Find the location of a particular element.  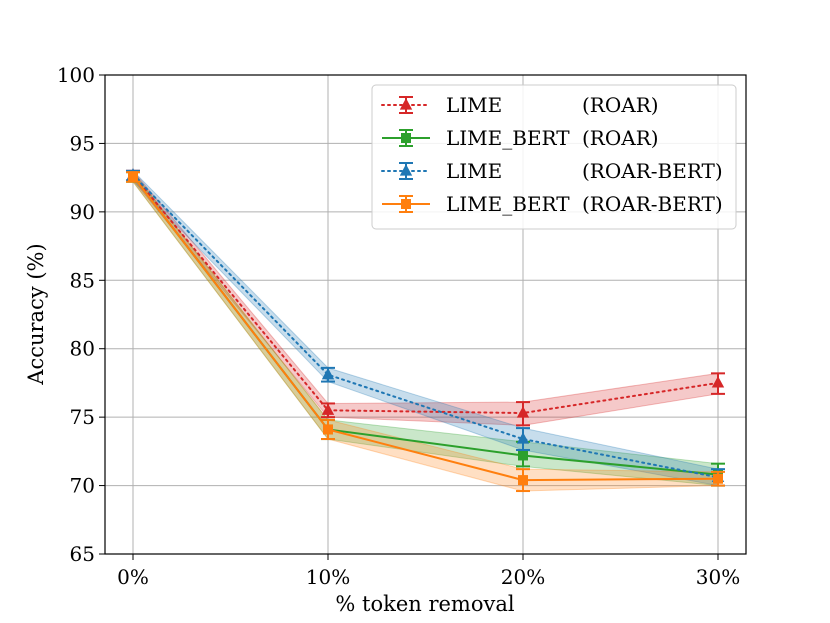

y-tick-label: 90 is located at coordinates (82, 212).